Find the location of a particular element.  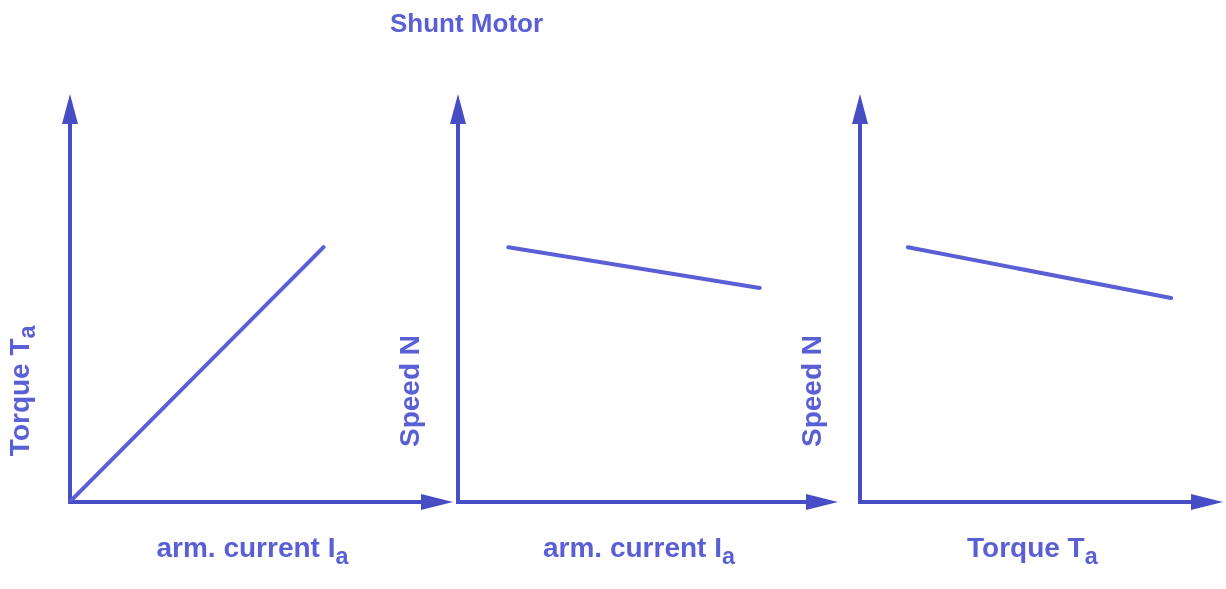

chart-title: Shunt Motor is located at coordinates (467, 23).